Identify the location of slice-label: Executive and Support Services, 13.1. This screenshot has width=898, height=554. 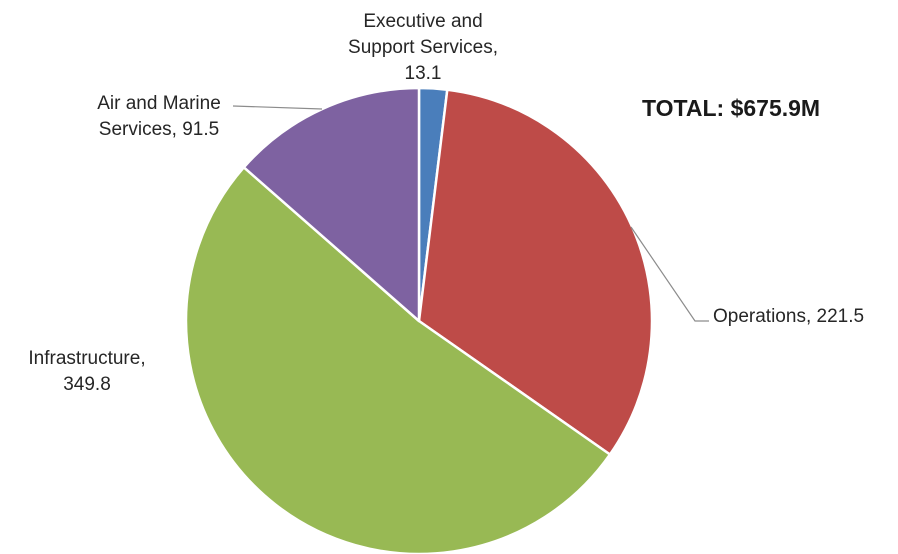
(423, 47).